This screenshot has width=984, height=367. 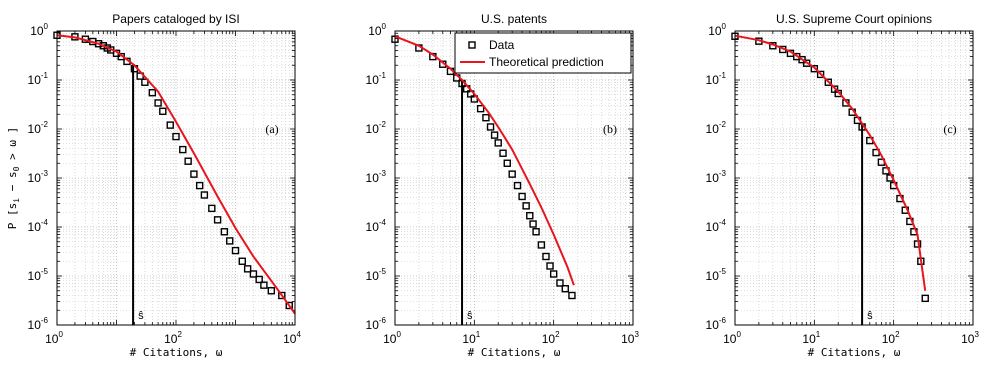 I want to click on shared-ylabel: P [si − s0 > ω ], so click(x=13, y=178).